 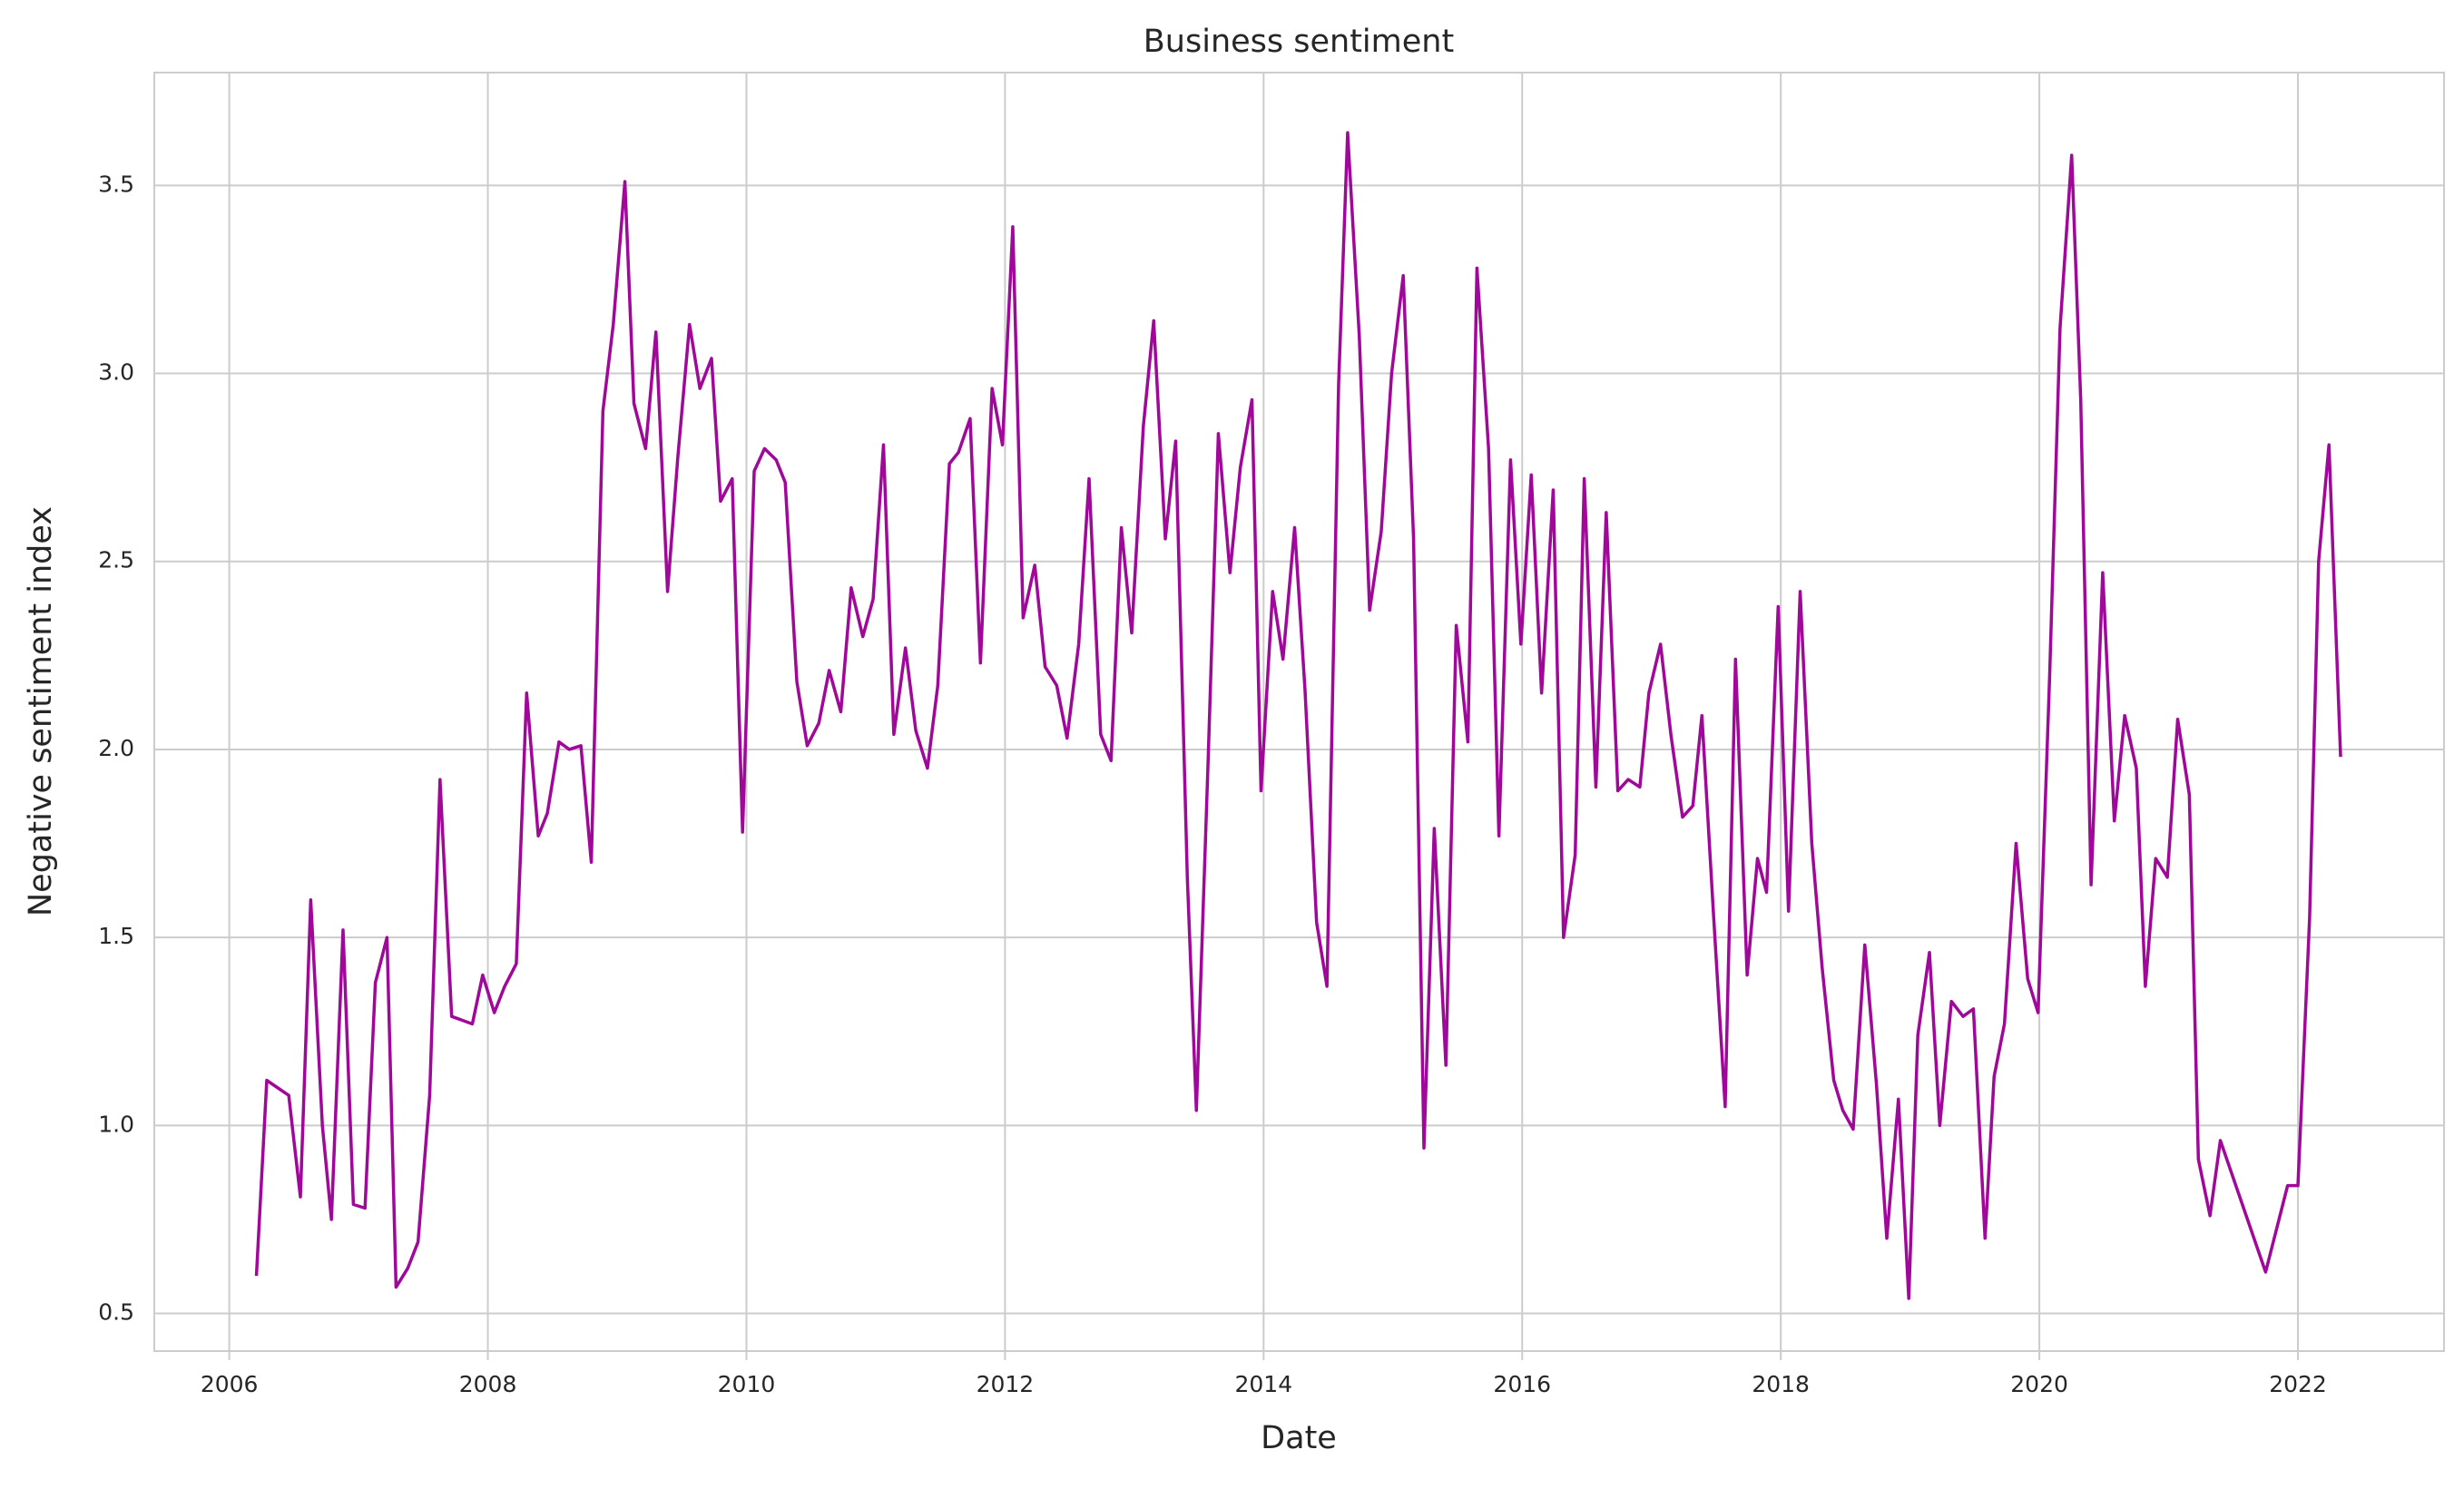 What do you see at coordinates (747, 1384) in the screenshot?
I see `x-tick-label: 2010` at bounding box center [747, 1384].